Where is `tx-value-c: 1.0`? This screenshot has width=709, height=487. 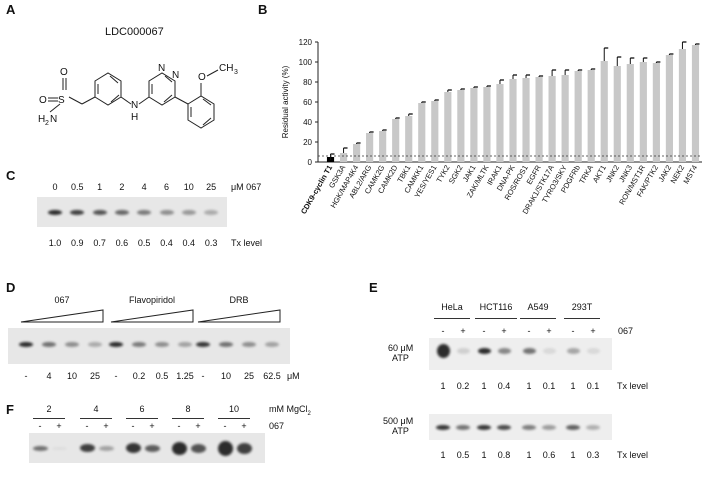
tx-value-c: 1.0 is located at coordinates (55, 243).